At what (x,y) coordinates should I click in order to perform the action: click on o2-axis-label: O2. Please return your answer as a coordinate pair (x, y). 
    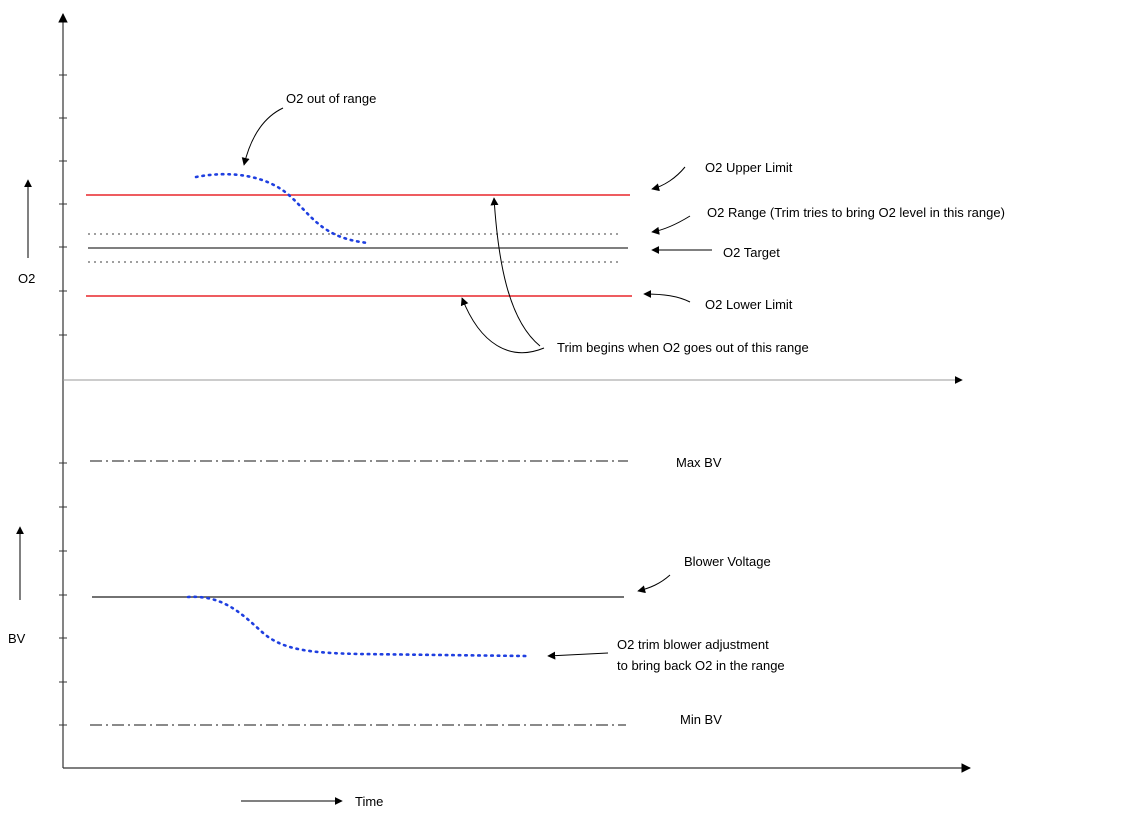
    Looking at the image, I should click on (26, 278).